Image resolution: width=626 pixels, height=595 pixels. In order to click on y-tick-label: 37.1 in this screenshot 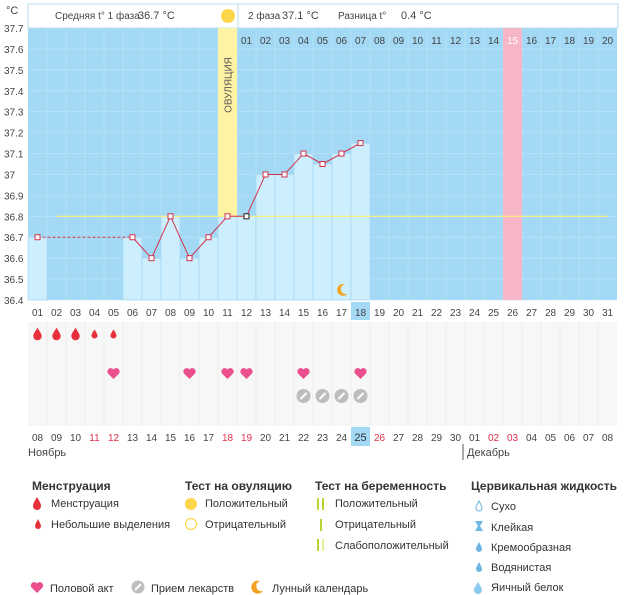, I will do `click(14, 155)`.